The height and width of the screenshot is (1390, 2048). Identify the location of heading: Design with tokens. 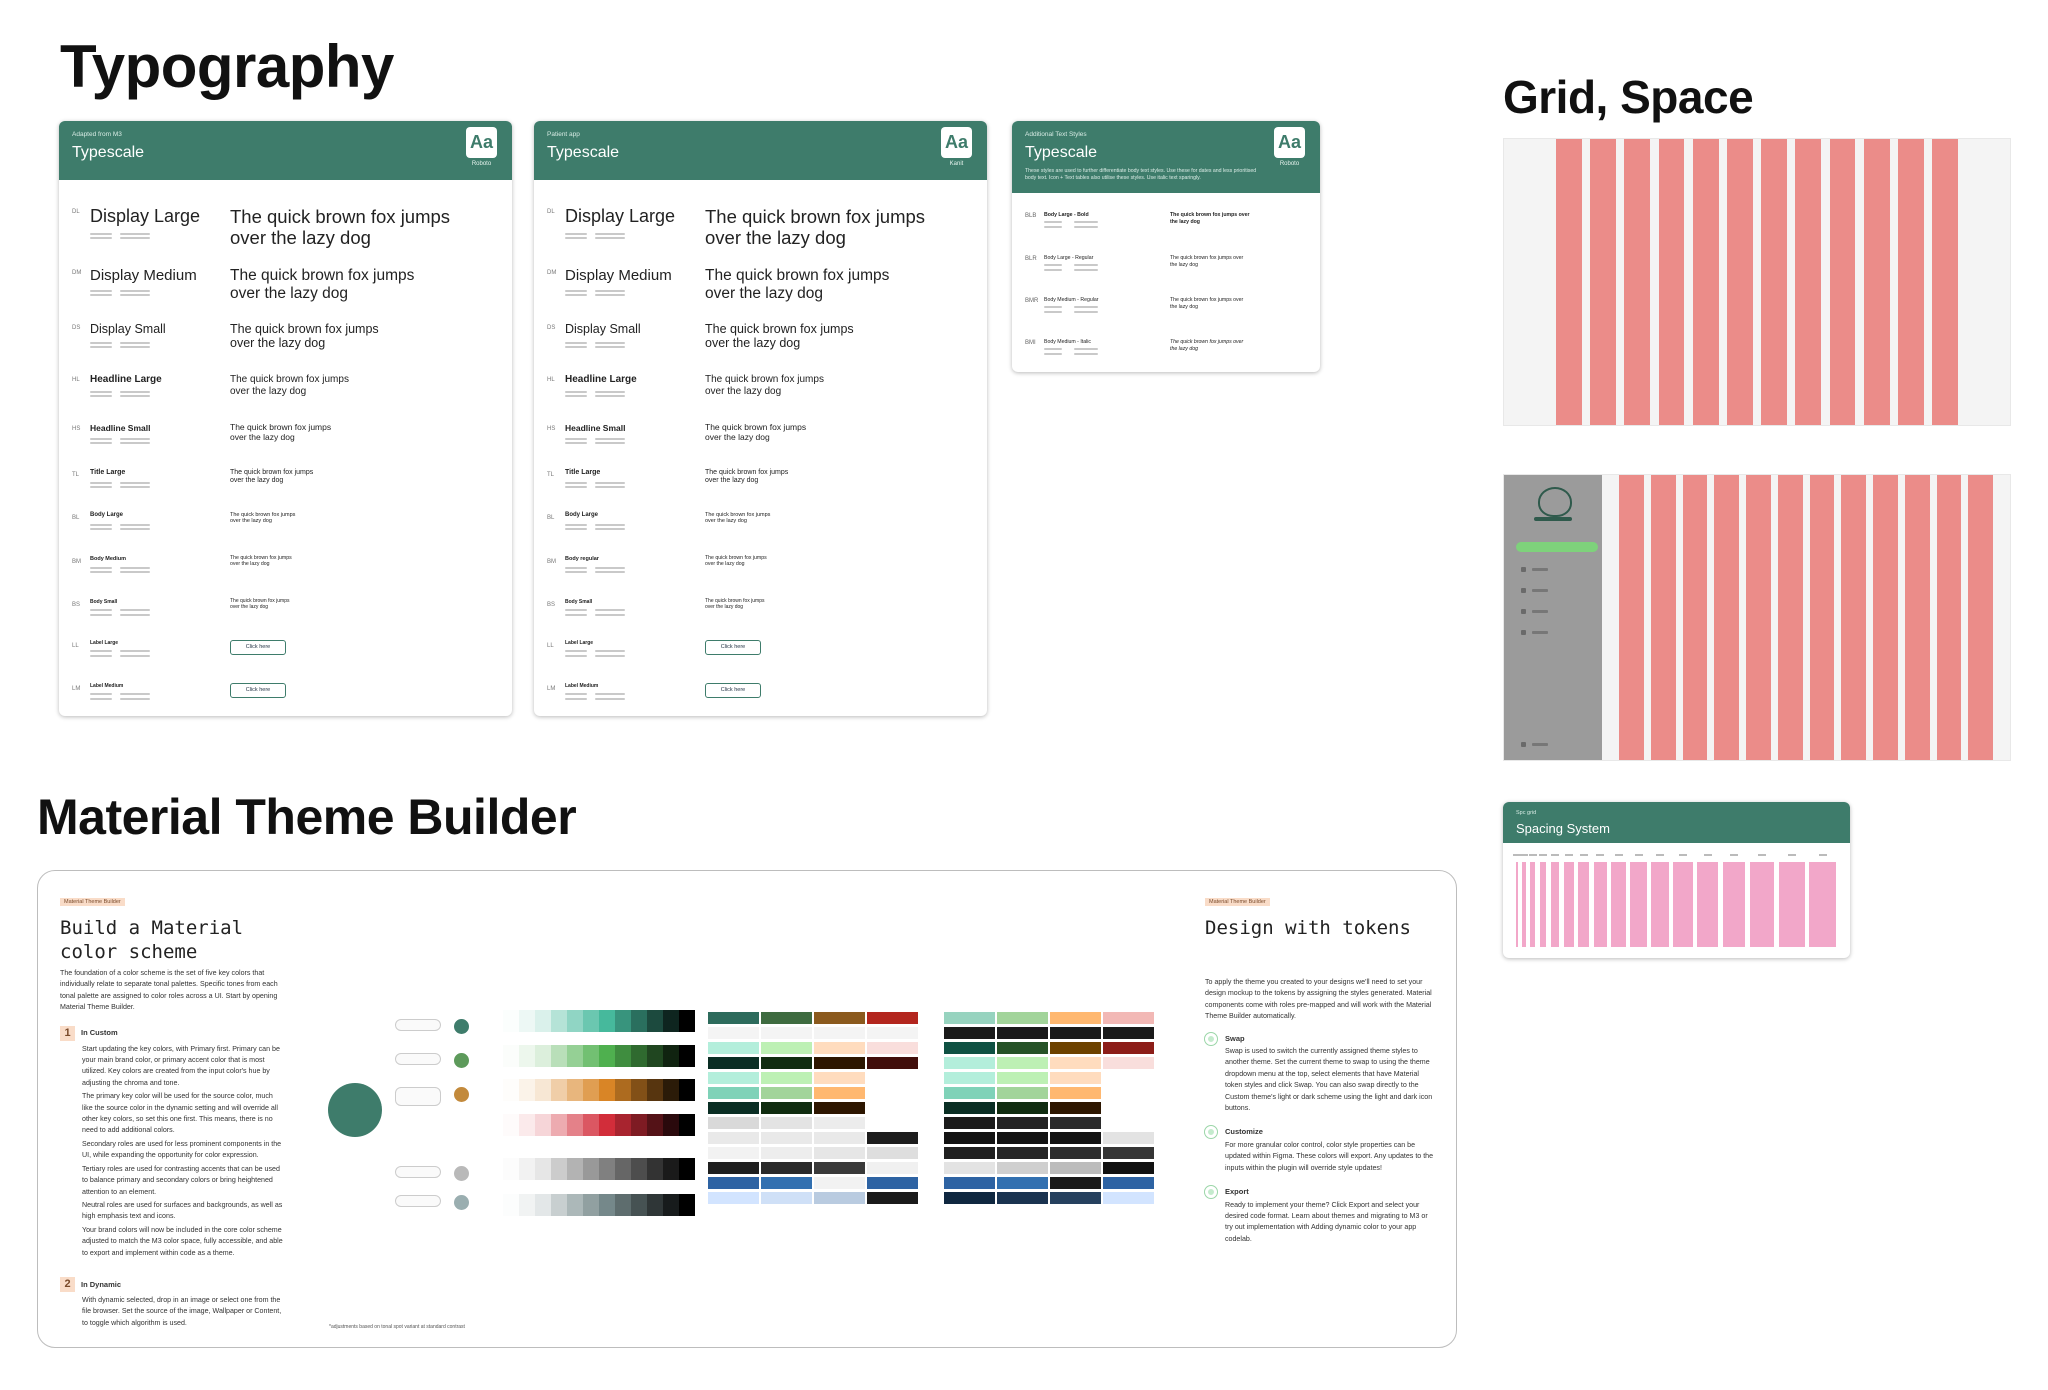
(1308, 928).